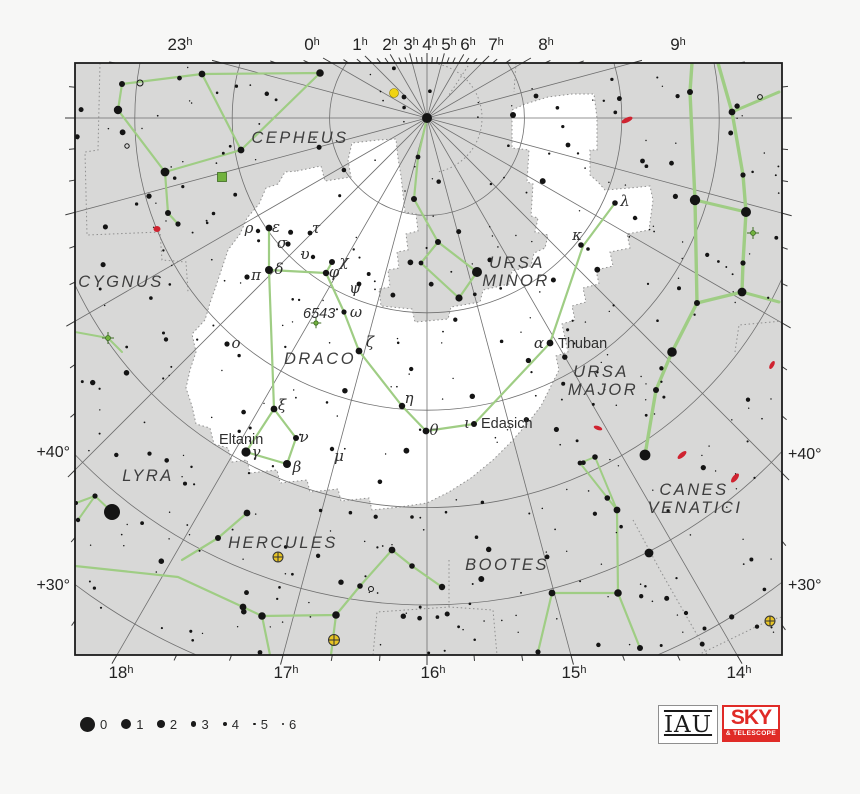 The width and height of the screenshot is (860, 794). I want to click on ra-label-bottom: 16h, so click(432, 672).